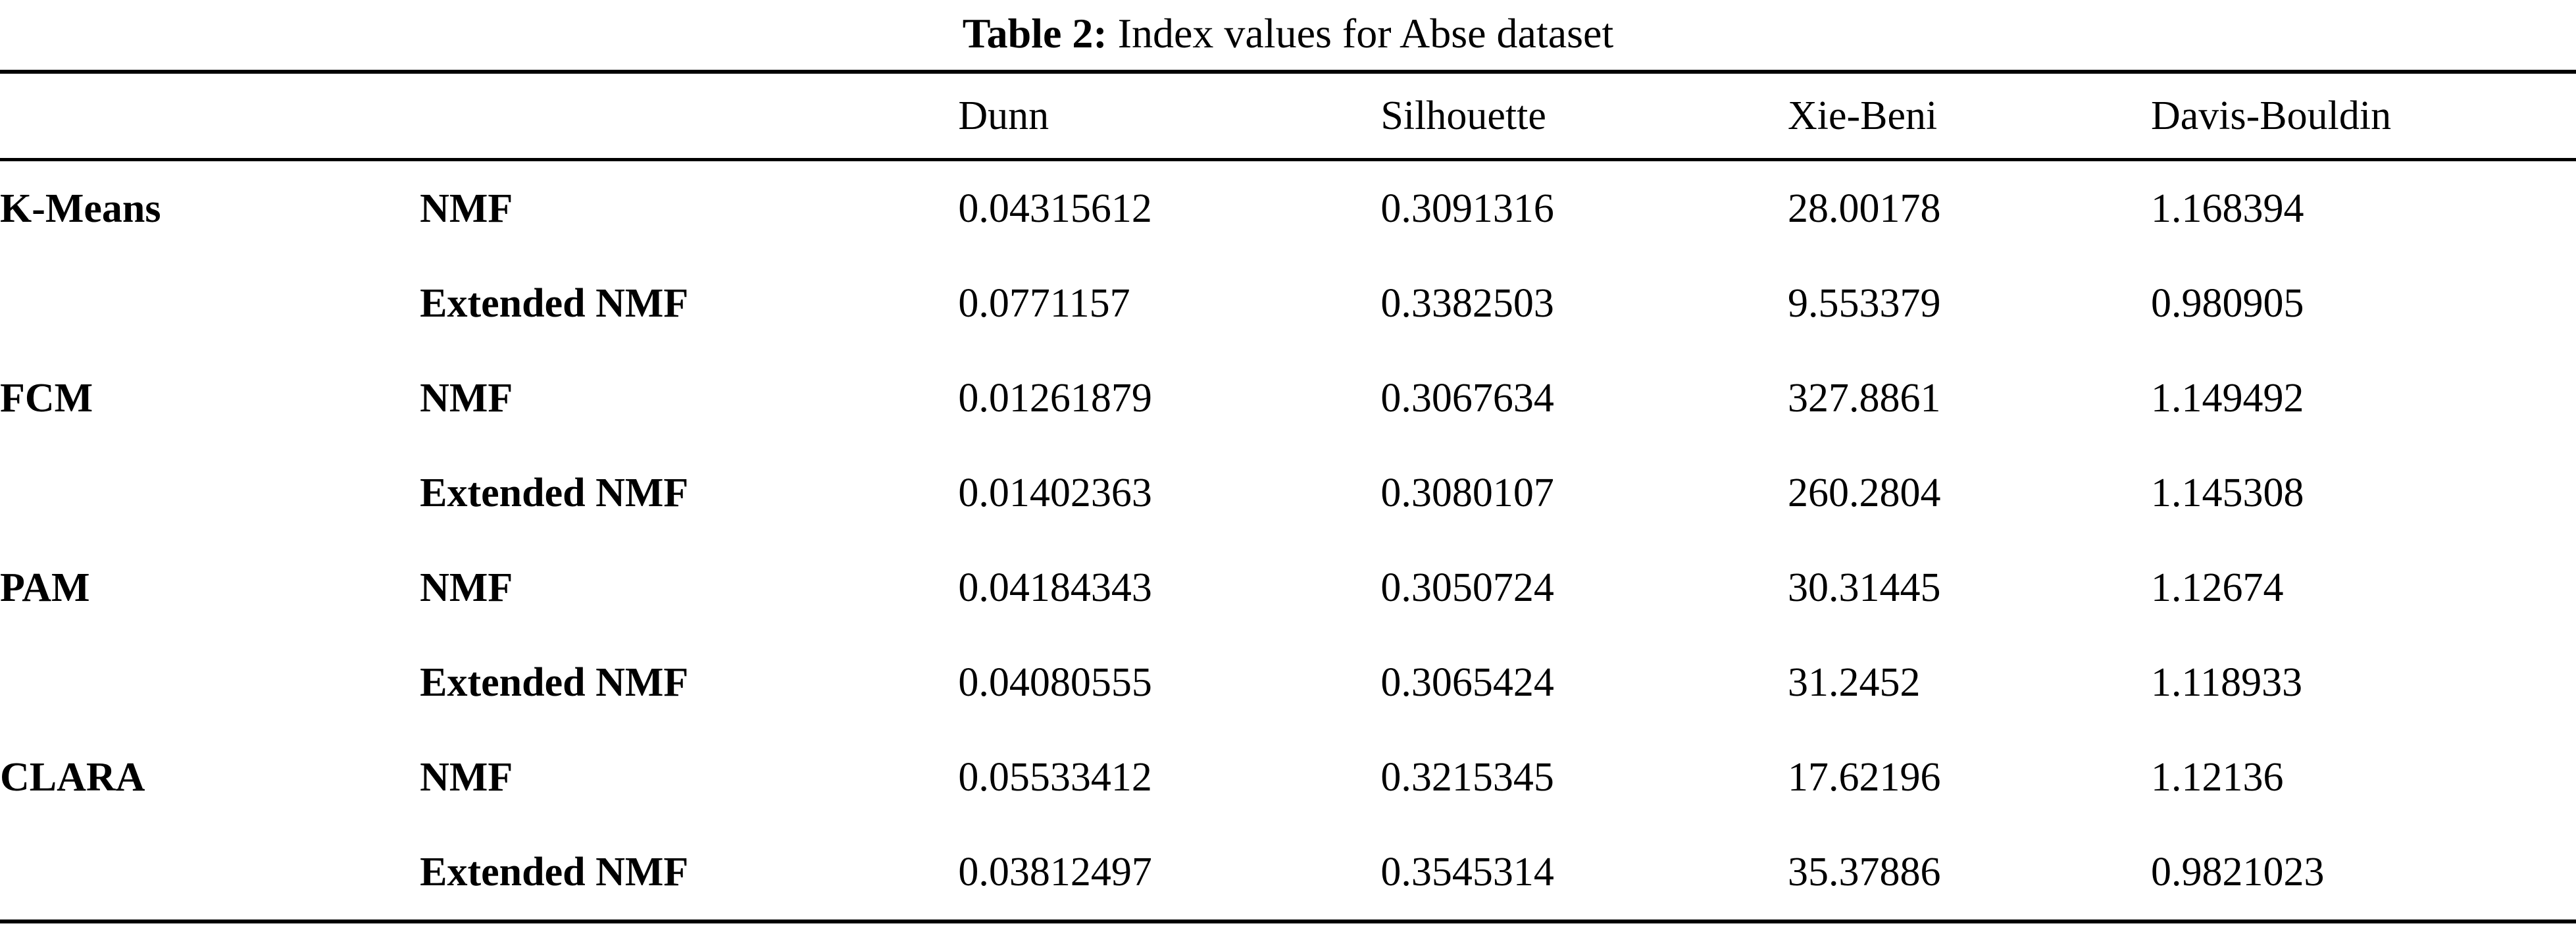 The height and width of the screenshot is (932, 2576). I want to click on cell-silhouette: 0.3080107, so click(1467, 493).